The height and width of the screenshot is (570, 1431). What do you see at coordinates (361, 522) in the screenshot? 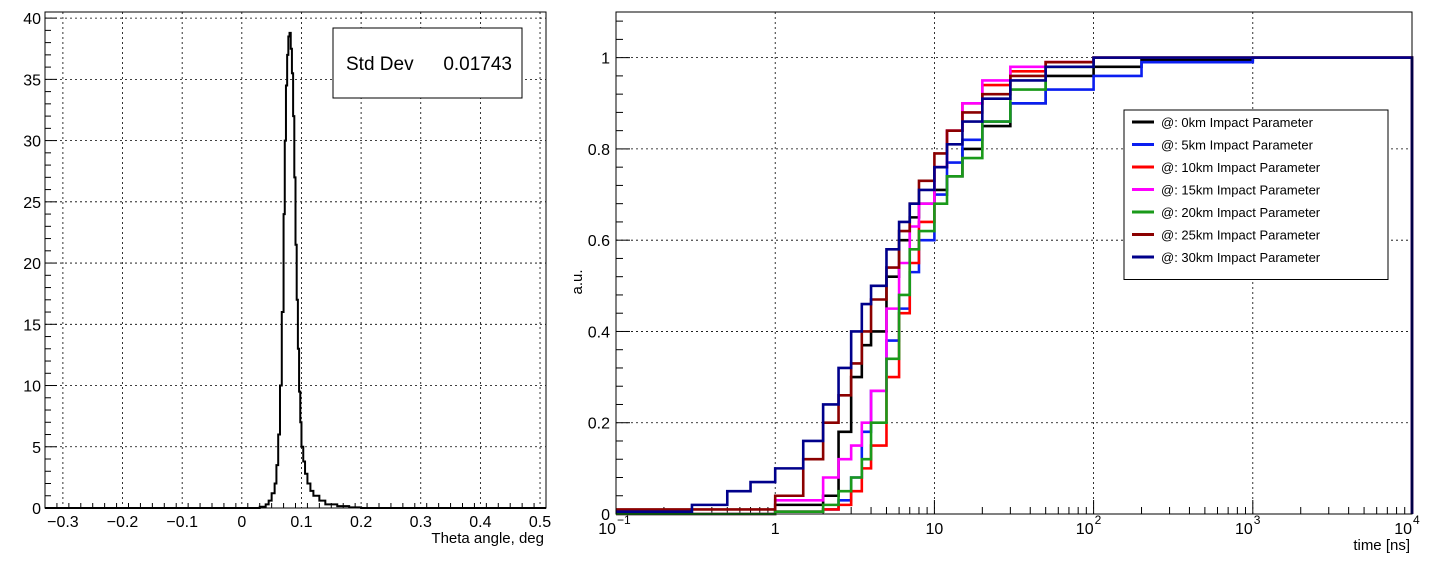
I see `x-tick-label: 0.2` at bounding box center [361, 522].